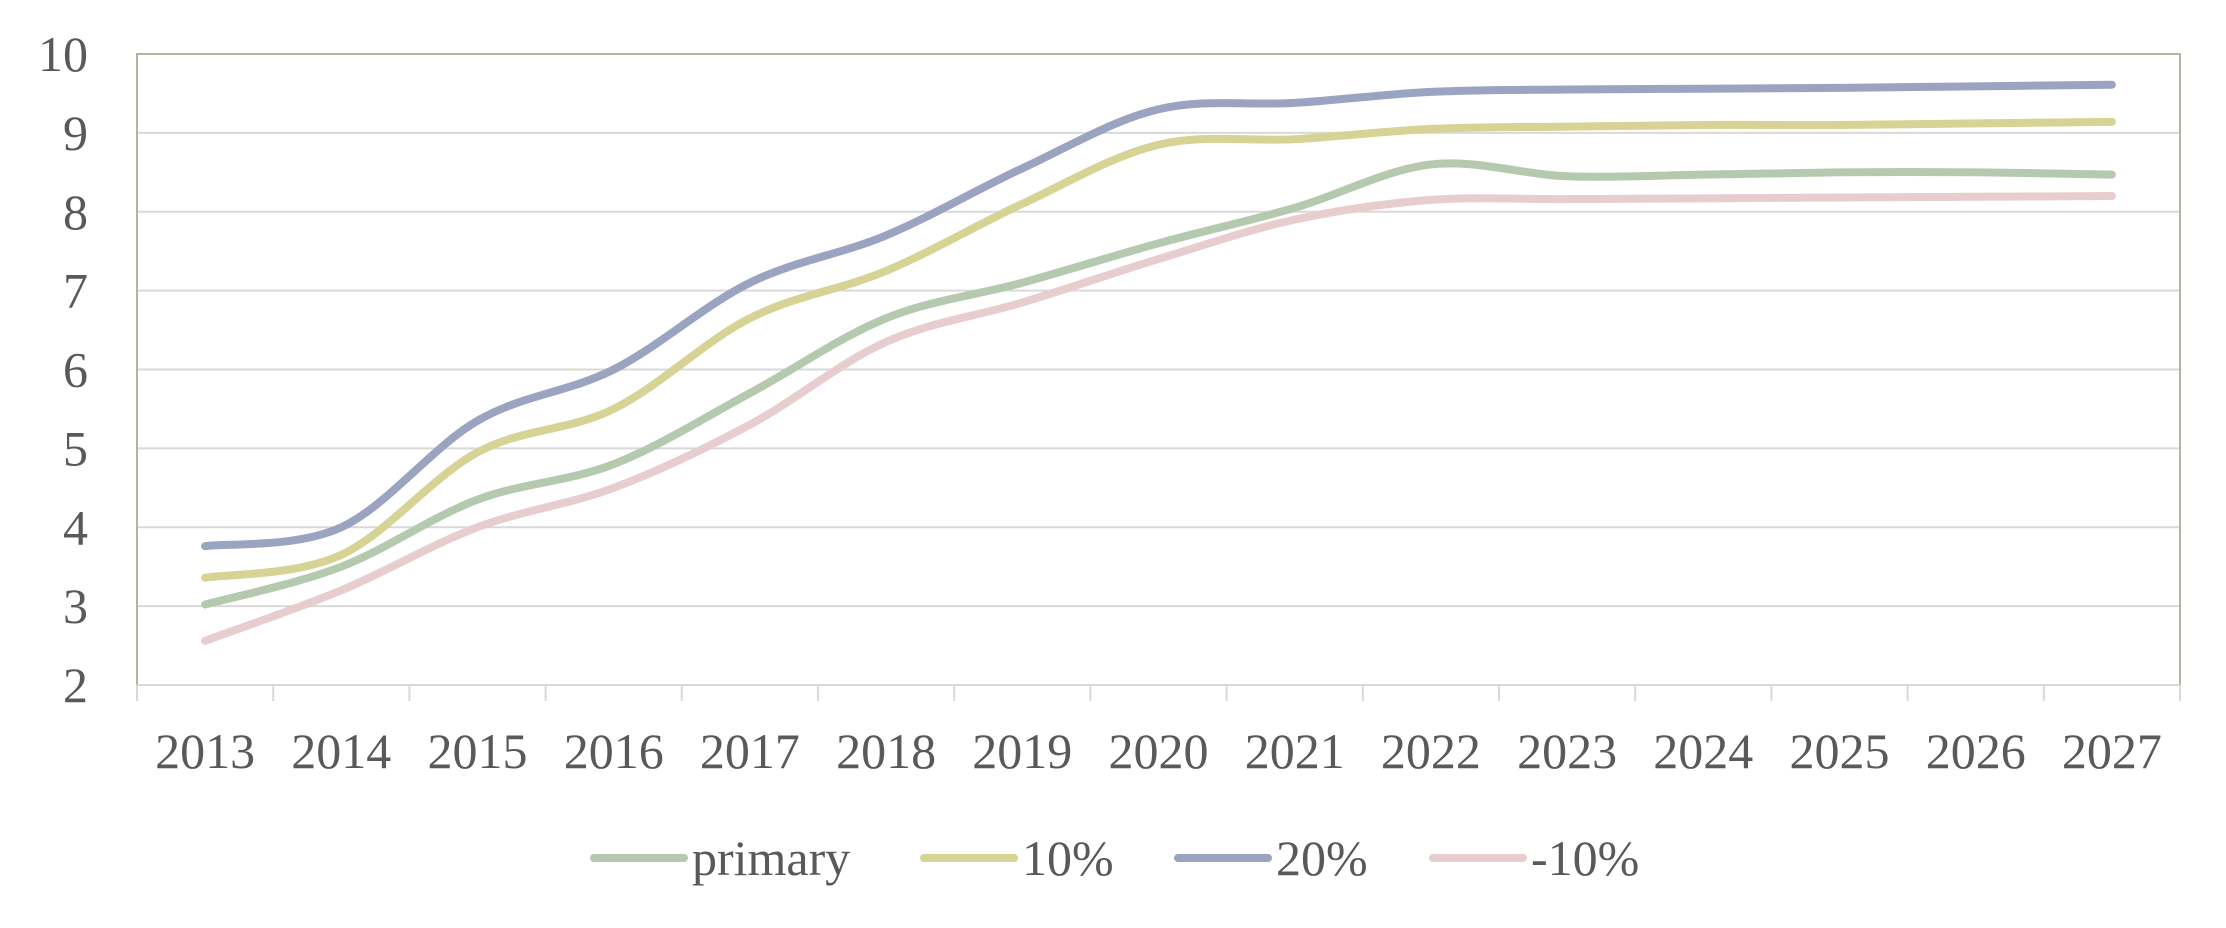 This screenshot has height=928, width=2226. What do you see at coordinates (75, 291) in the screenshot?
I see `y-tick-label: 7` at bounding box center [75, 291].